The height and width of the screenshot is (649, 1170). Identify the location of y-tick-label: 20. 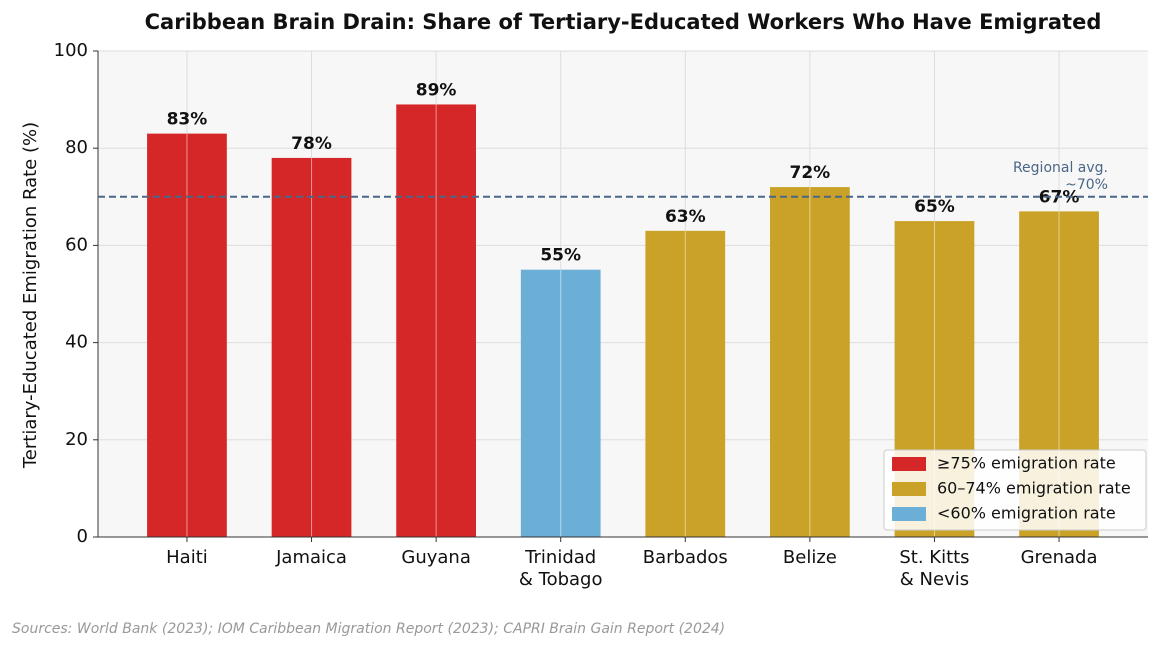
(76, 439).